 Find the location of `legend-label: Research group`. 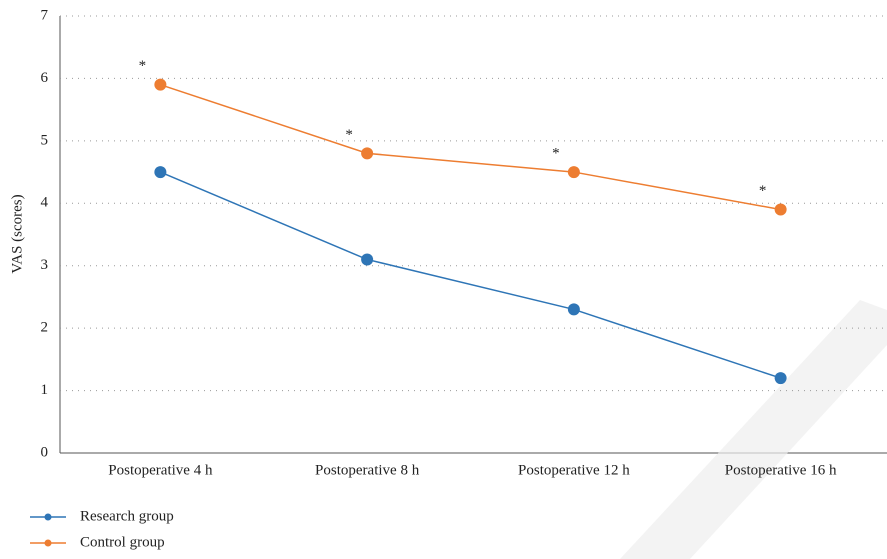

legend-label: Research group is located at coordinates (127, 516).